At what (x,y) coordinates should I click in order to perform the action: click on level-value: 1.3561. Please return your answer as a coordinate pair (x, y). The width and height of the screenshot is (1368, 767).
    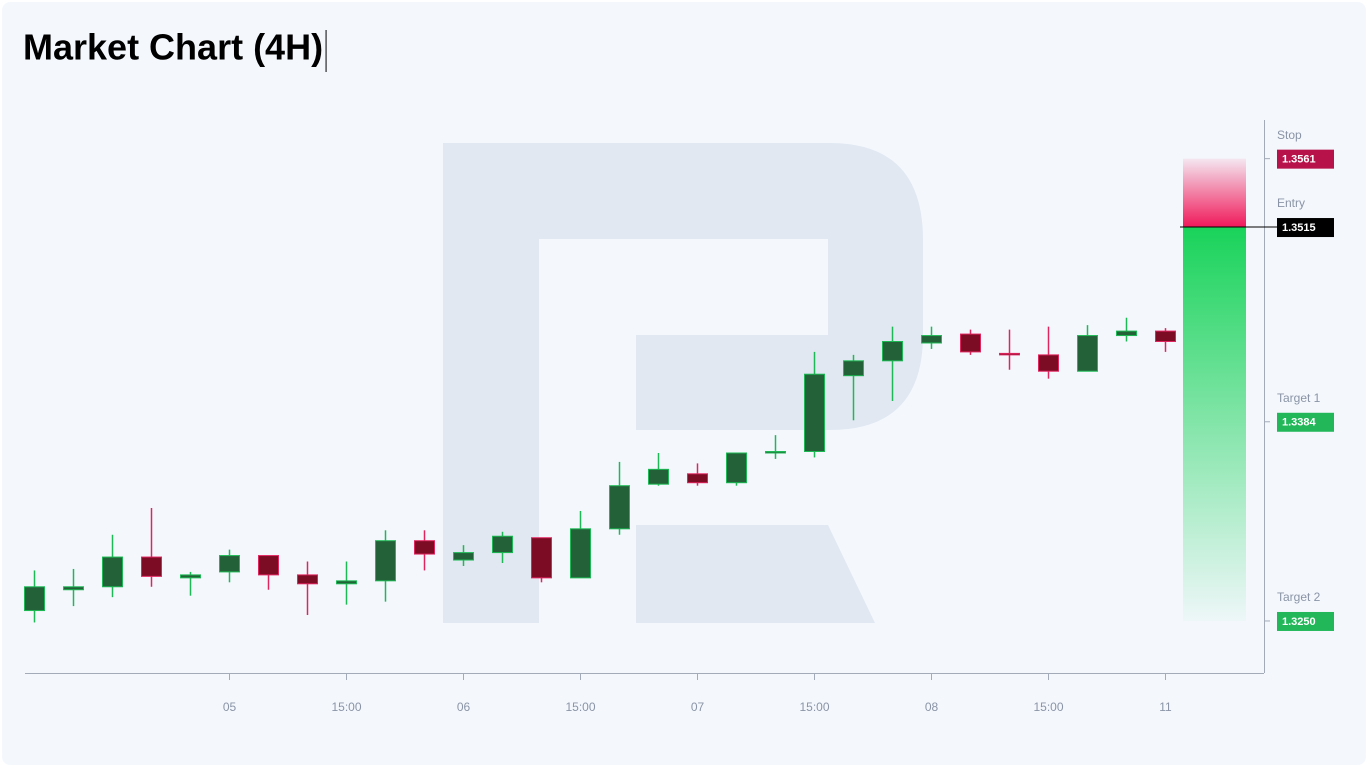
    Looking at the image, I should click on (1299, 160).